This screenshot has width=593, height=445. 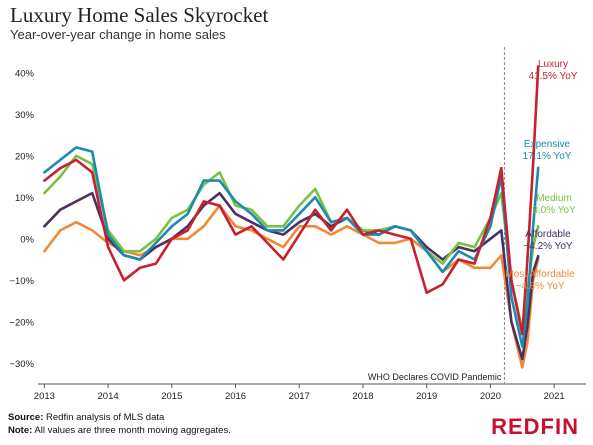 What do you see at coordinates (553, 76) in the screenshot?
I see `legend-value-luxury: 41.5% YoY` at bounding box center [553, 76].